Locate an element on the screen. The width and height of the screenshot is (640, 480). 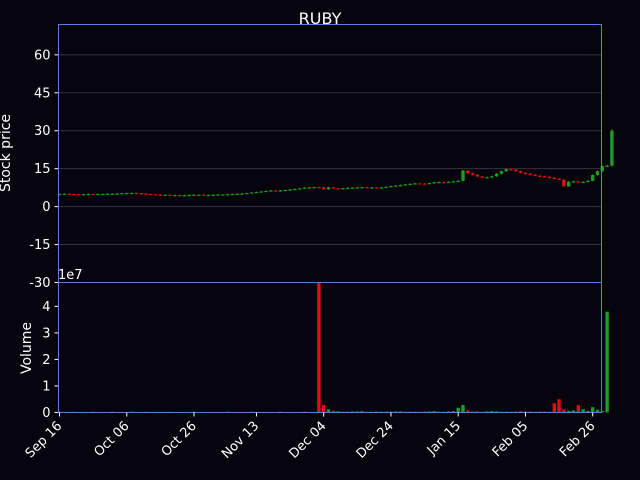
price-tick-label: -15 is located at coordinates (39, 245).